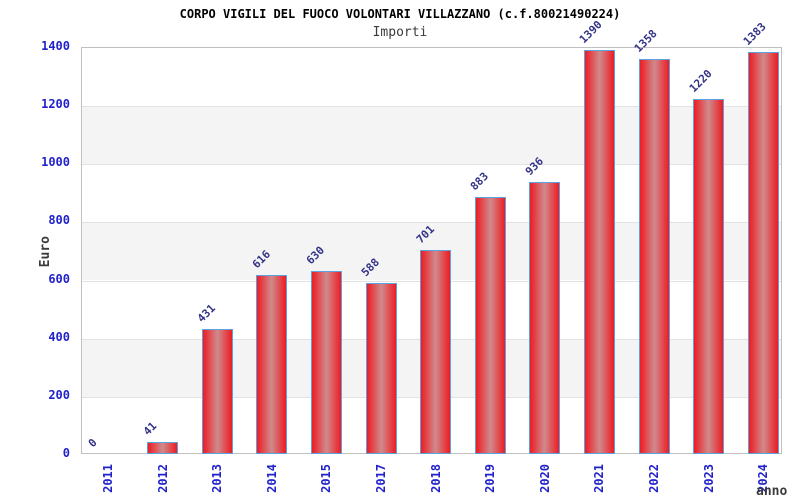 The image size is (800, 500). Describe the element at coordinates (272, 478) in the screenshot. I see `x-tick-label: 2014` at that location.